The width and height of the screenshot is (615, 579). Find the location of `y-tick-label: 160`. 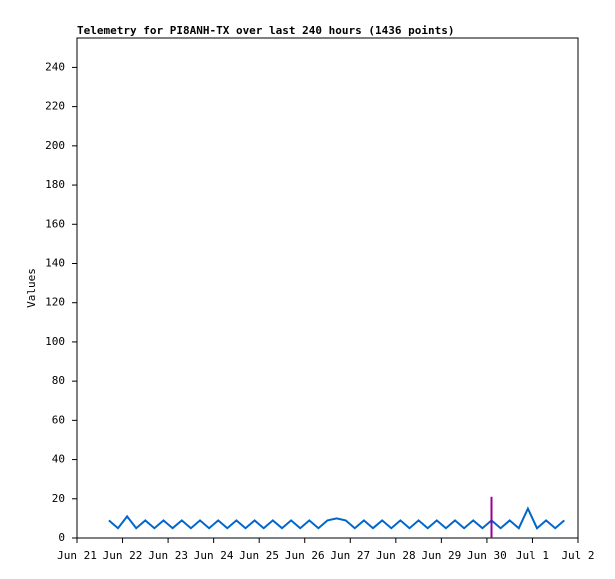

y-tick-label: 160 is located at coordinates (55, 223).